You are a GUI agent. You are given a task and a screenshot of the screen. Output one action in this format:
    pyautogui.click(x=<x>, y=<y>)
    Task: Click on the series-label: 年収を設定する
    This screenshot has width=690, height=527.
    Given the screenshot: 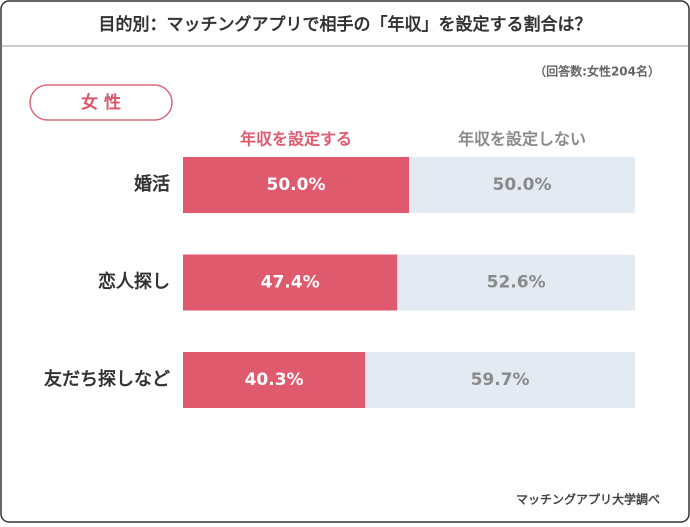 What is the action you would take?
    pyautogui.click(x=296, y=139)
    